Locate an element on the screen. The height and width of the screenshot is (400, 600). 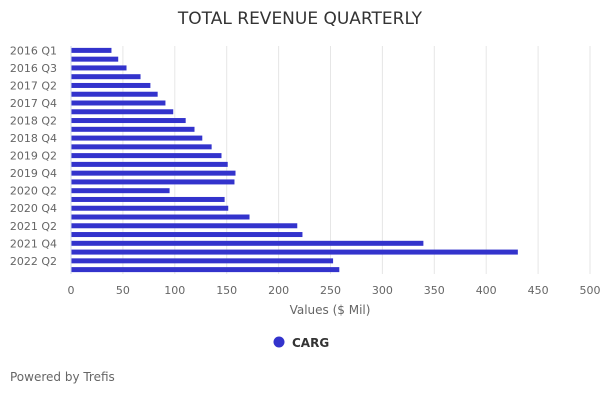
y-category-label: 2022 Q2 is located at coordinates (33, 261).